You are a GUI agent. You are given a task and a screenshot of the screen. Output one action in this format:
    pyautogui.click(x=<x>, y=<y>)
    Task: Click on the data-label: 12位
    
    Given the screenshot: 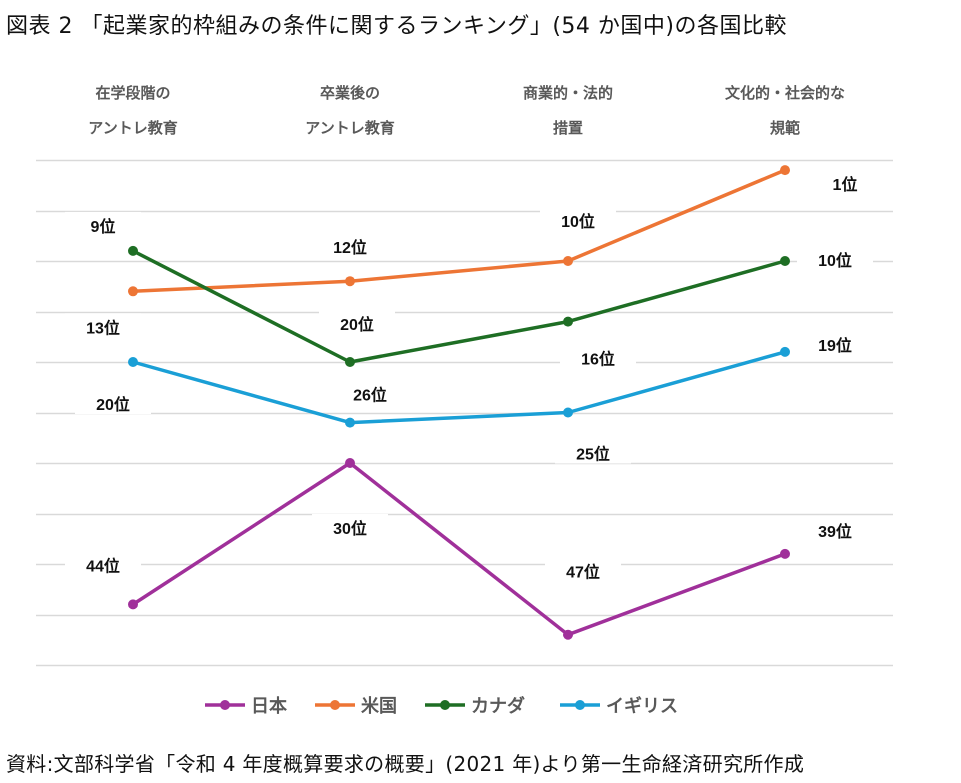 What is the action you would take?
    pyautogui.click(x=350, y=247)
    